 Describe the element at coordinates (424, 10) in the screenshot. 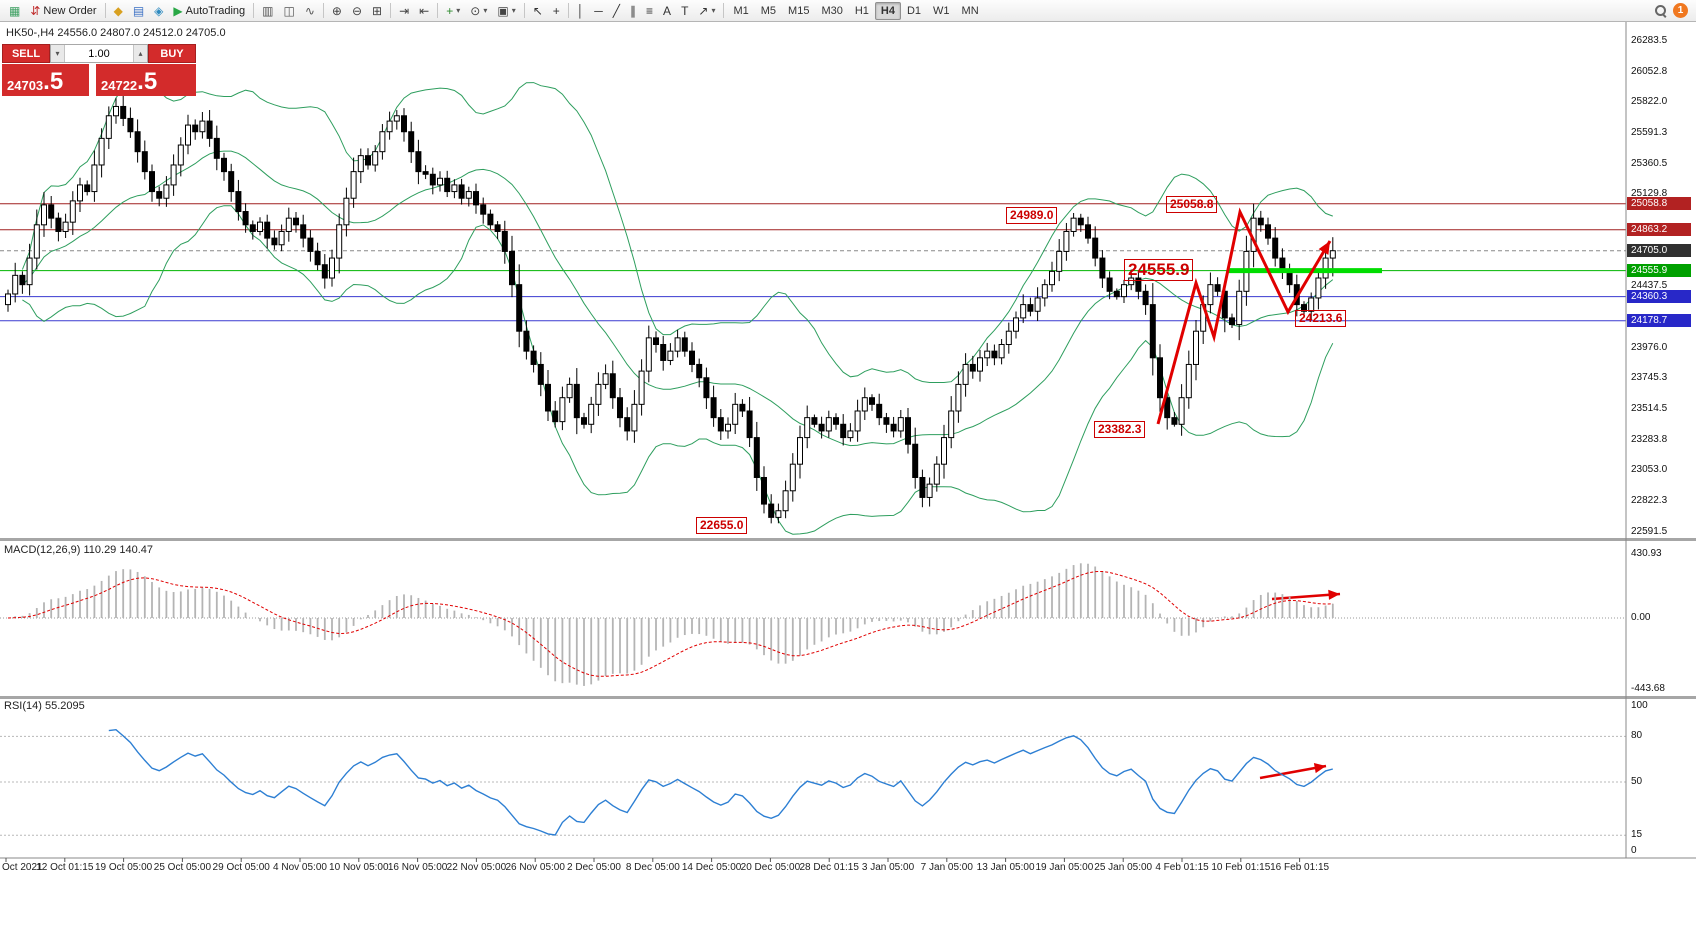

I see `chart-shift-button: ⇤` at that location.